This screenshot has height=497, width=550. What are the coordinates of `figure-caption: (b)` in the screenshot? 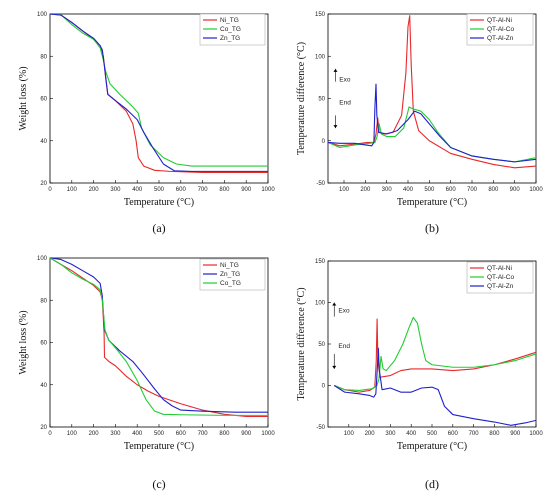 It's located at (432, 228).